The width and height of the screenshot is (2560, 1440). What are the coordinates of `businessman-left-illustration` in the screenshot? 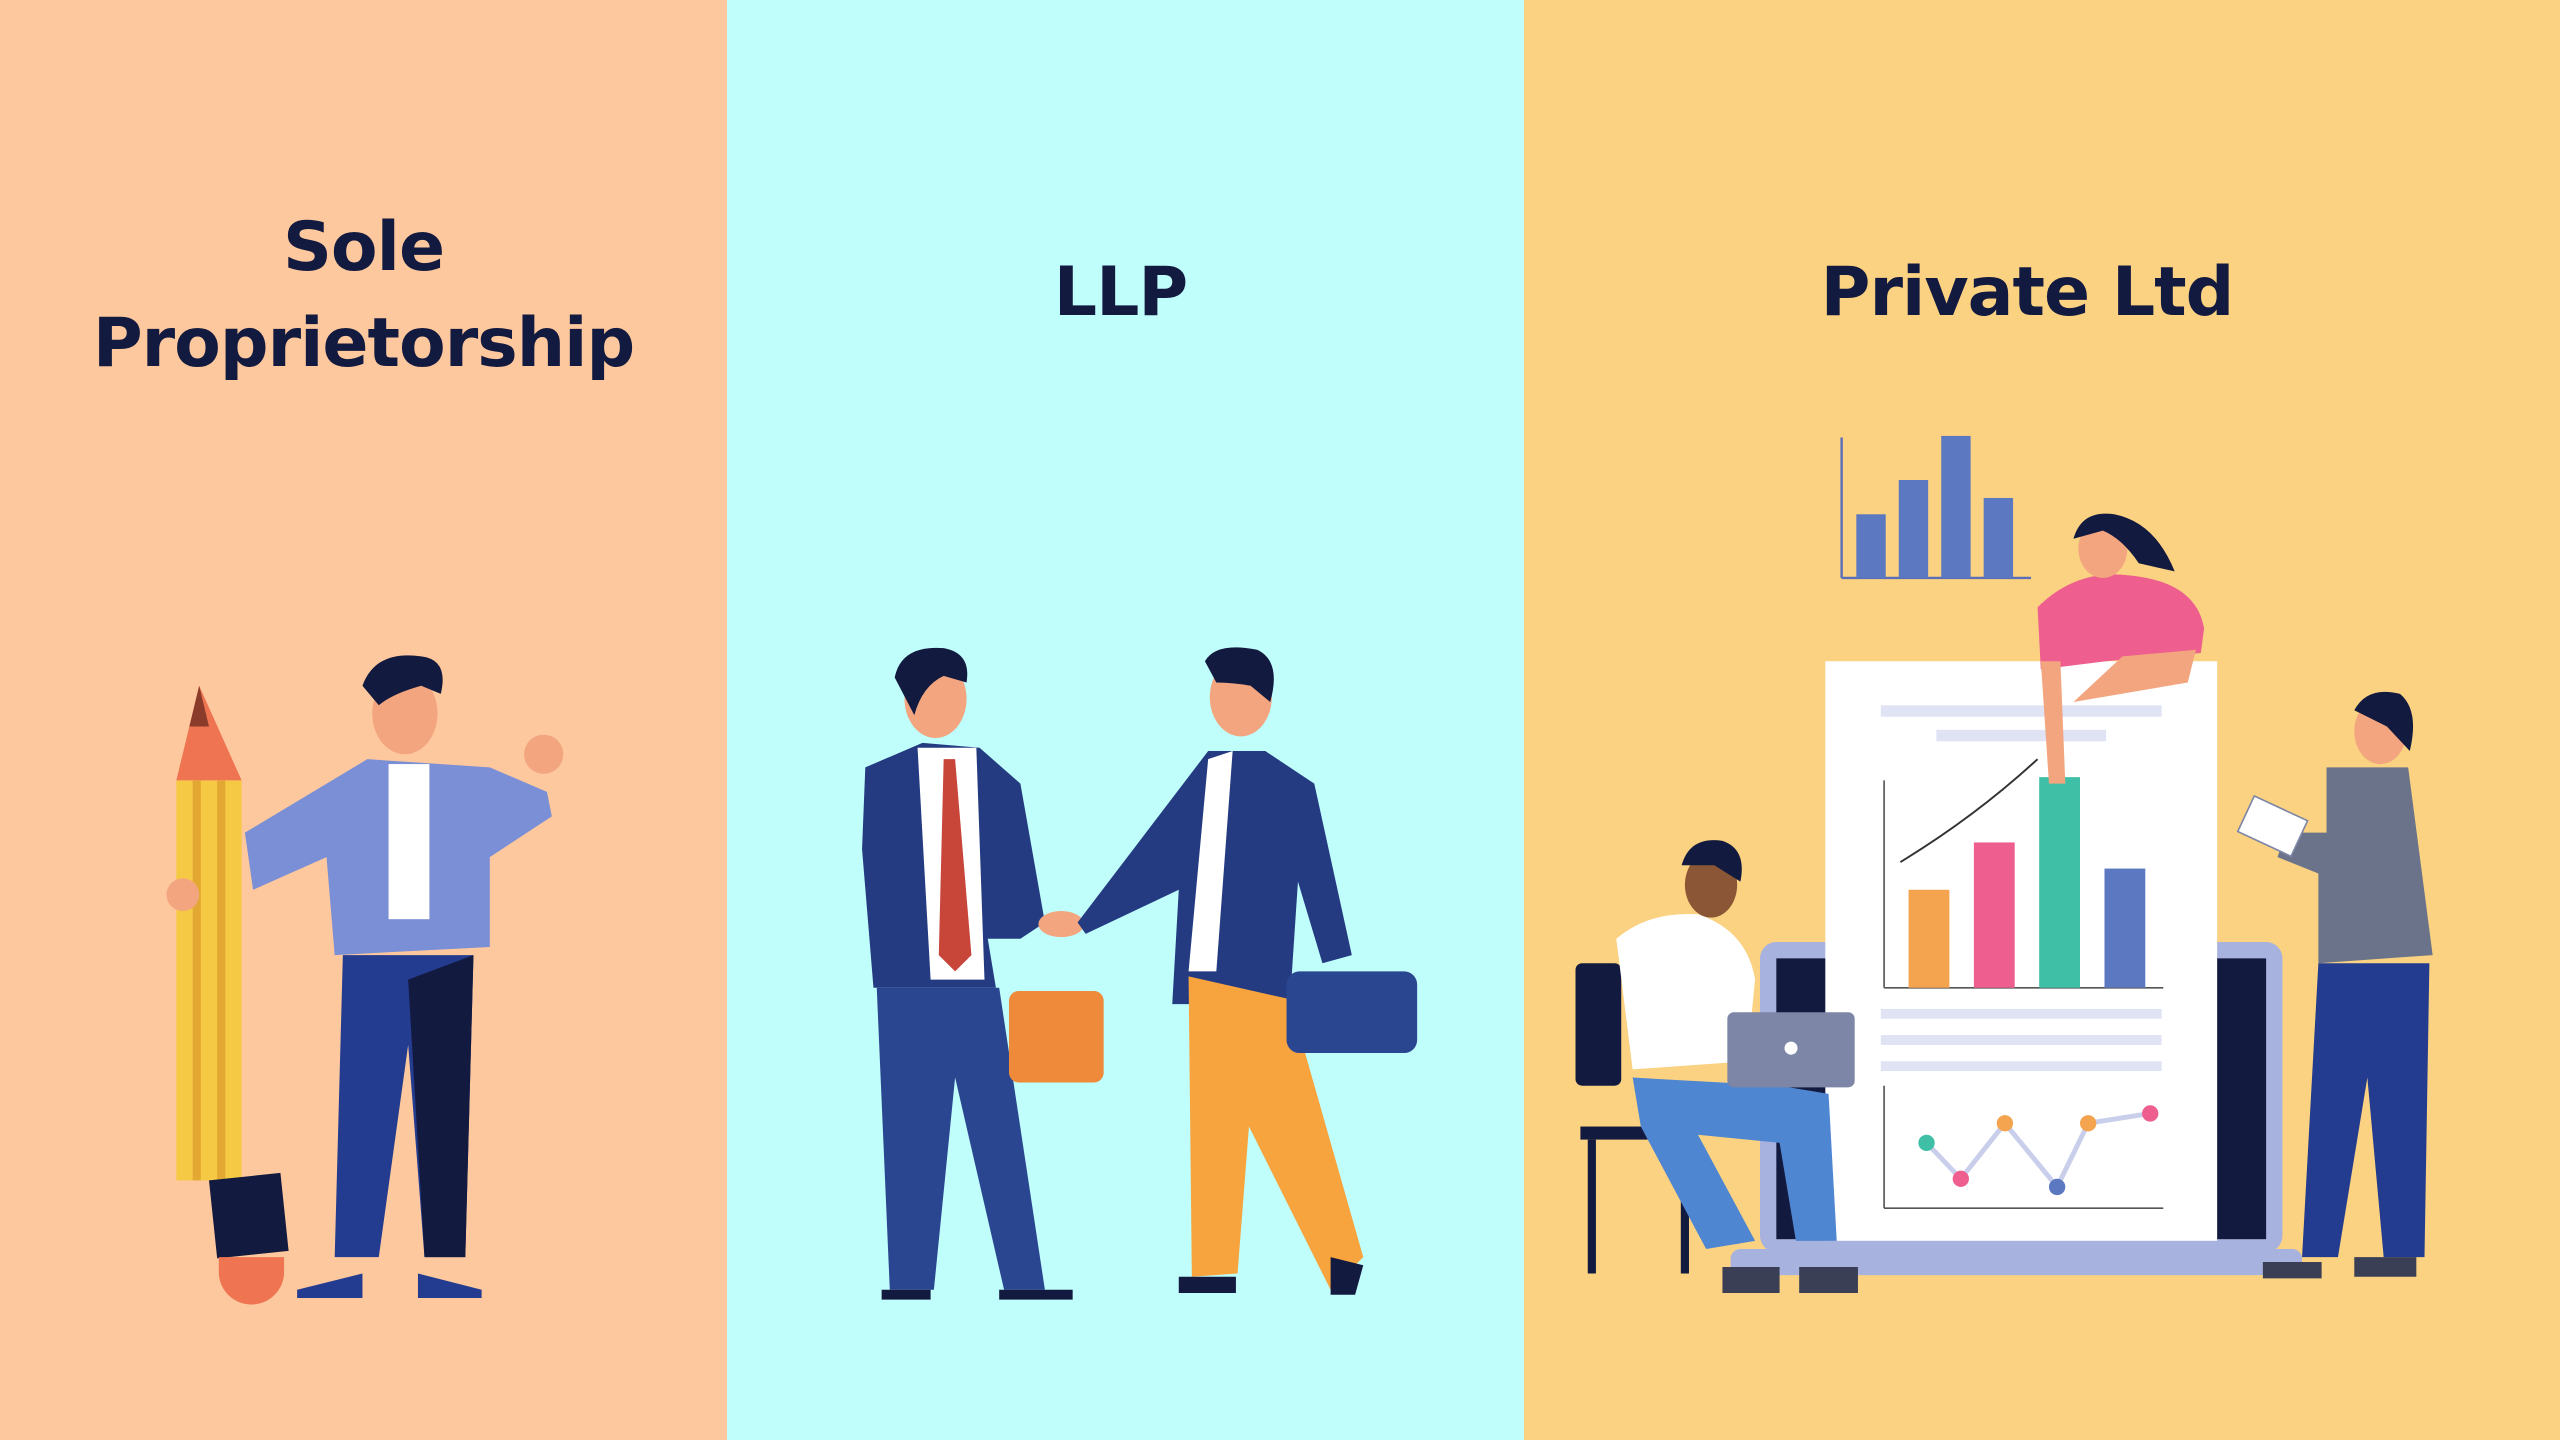 It's located at (983, 973).